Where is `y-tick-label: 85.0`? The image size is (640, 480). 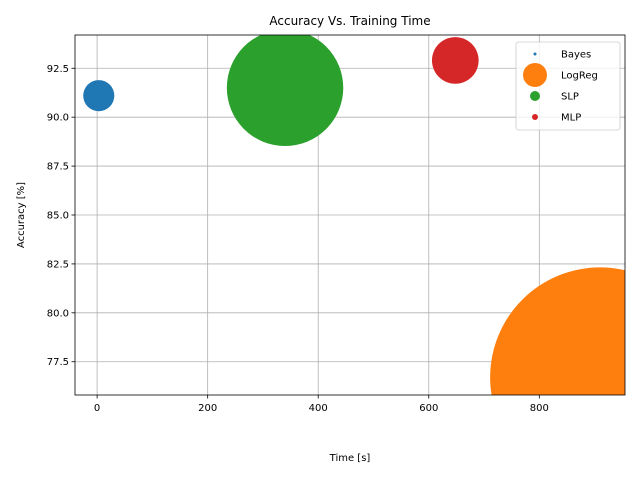
y-tick-label: 85.0 is located at coordinates (58, 216).